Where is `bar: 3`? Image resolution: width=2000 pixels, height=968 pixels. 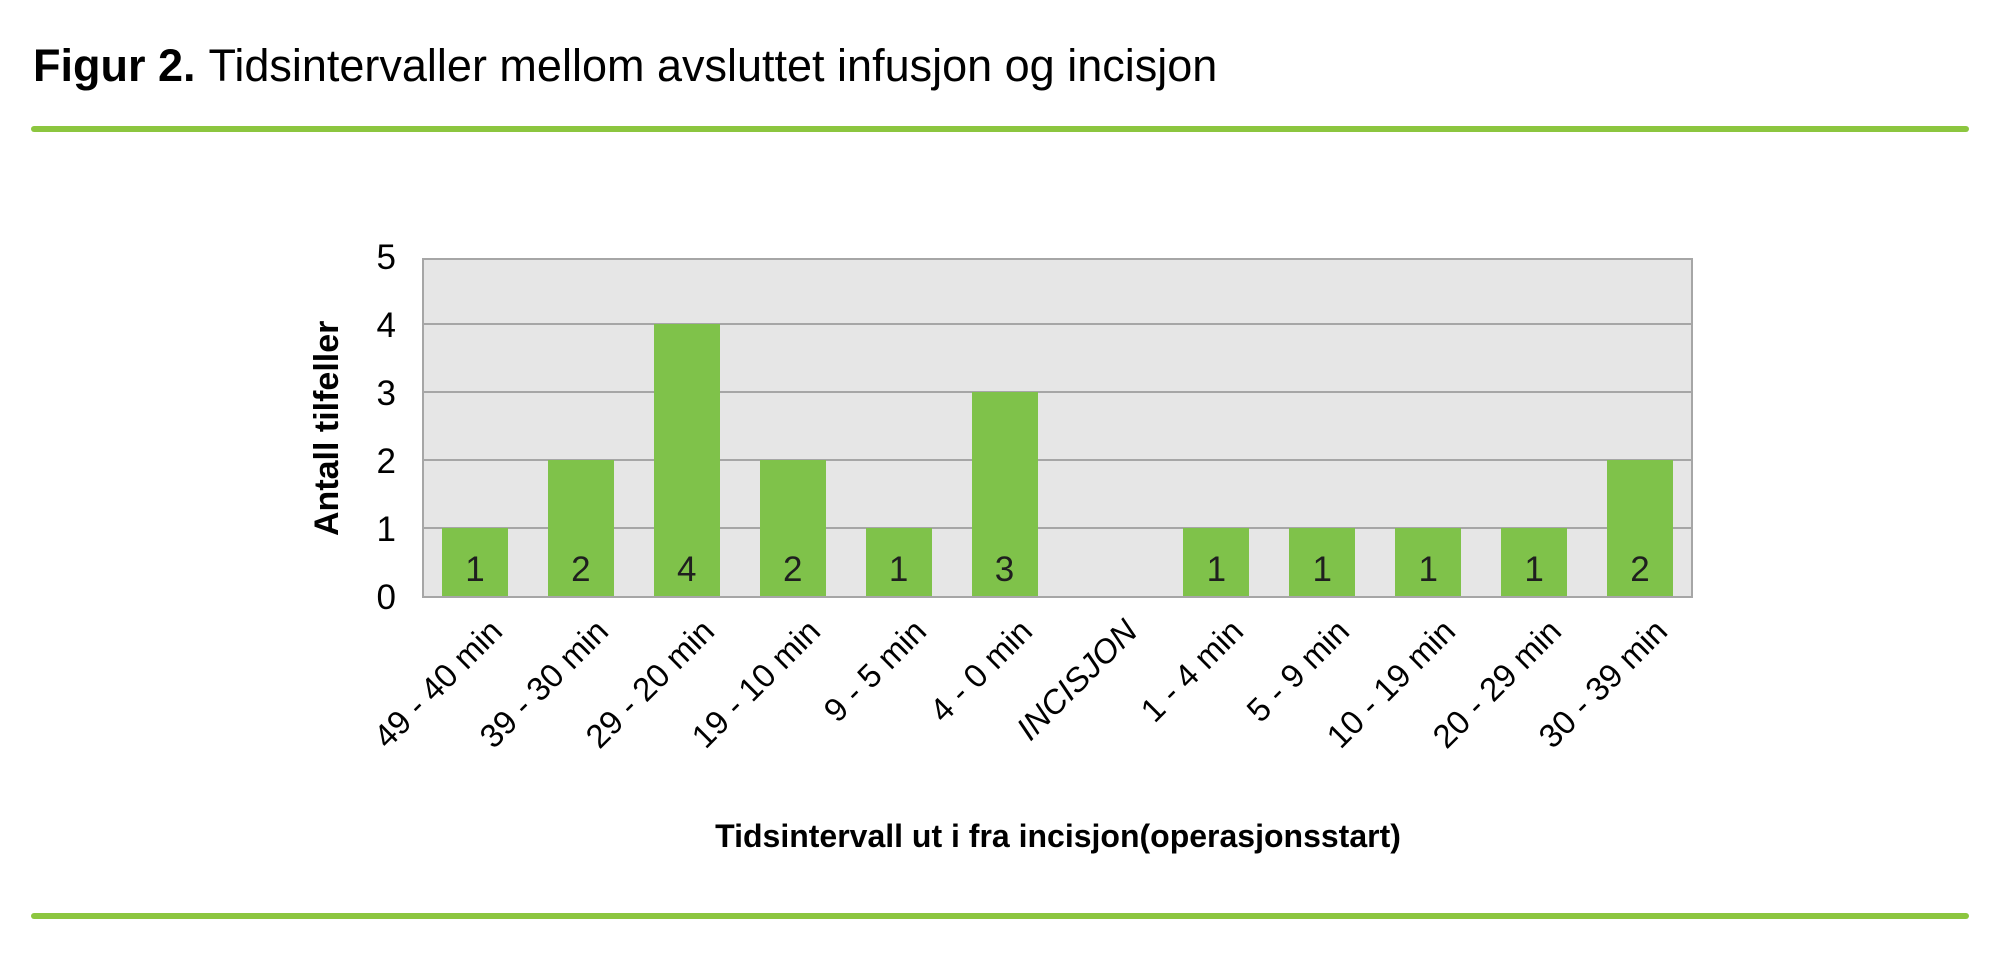 bar: 3 is located at coordinates (1004, 494).